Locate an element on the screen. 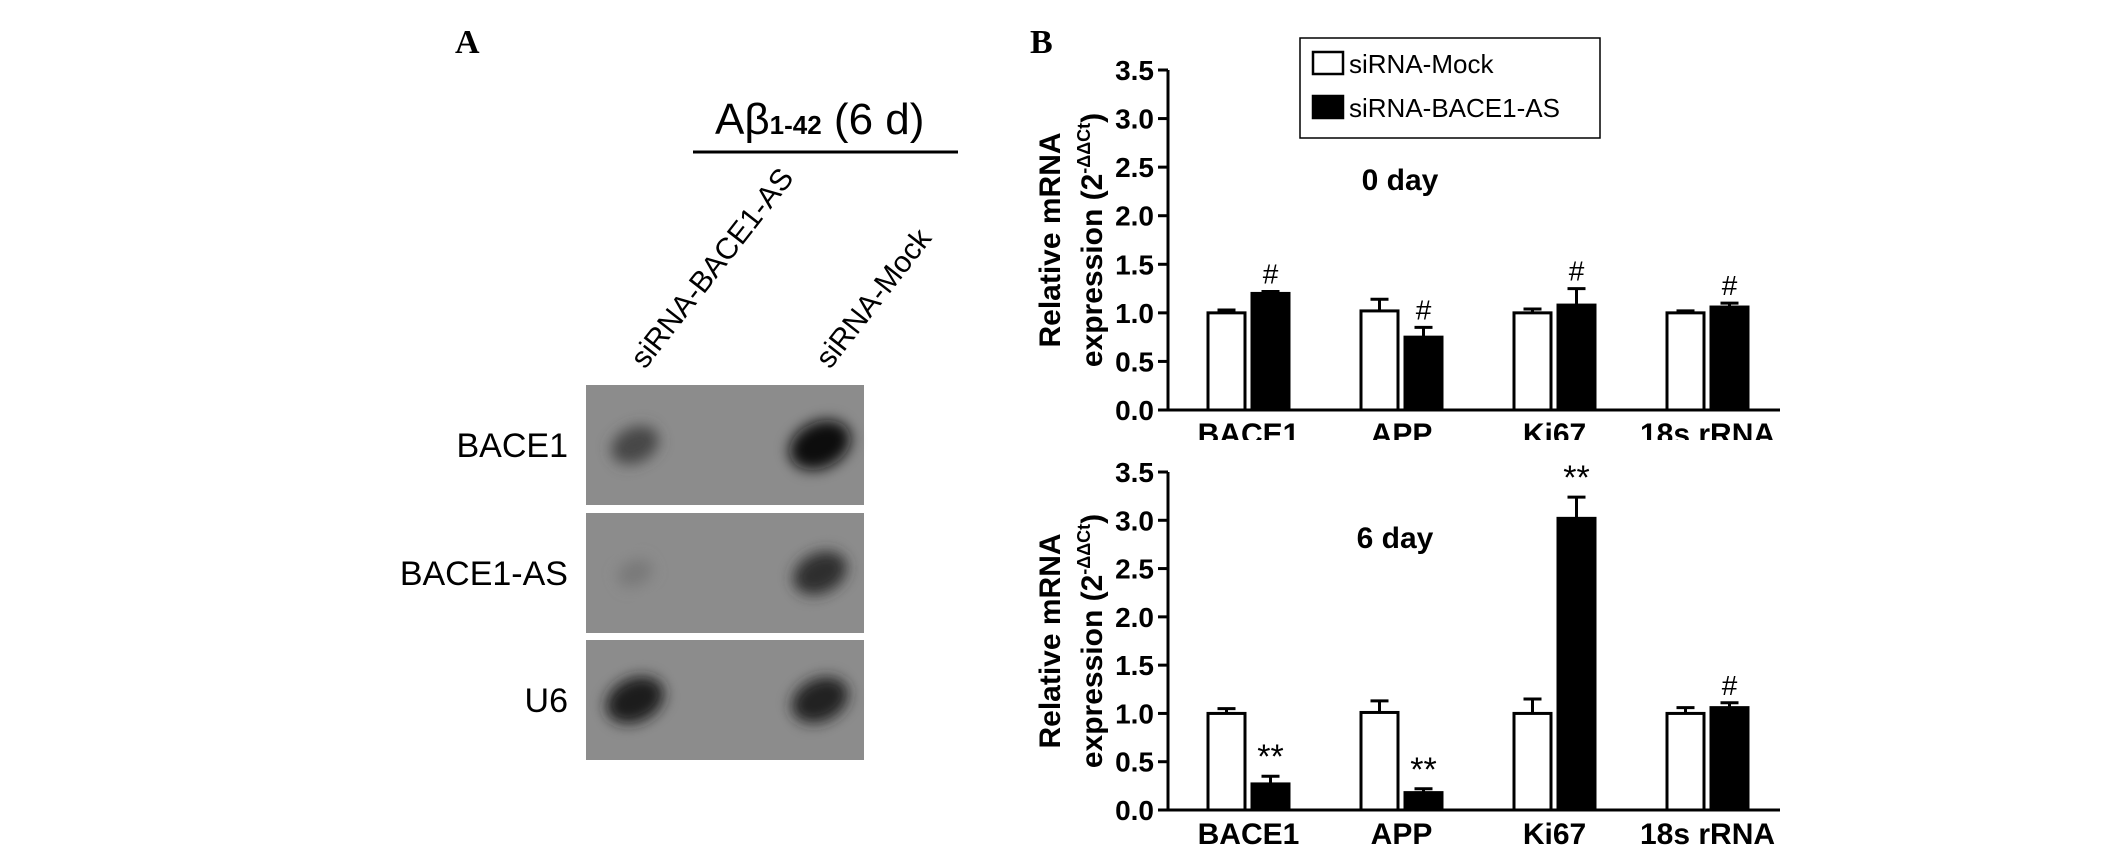 This screenshot has width=2126, height=854. treatment-days: (6 d) is located at coordinates (873, 119).